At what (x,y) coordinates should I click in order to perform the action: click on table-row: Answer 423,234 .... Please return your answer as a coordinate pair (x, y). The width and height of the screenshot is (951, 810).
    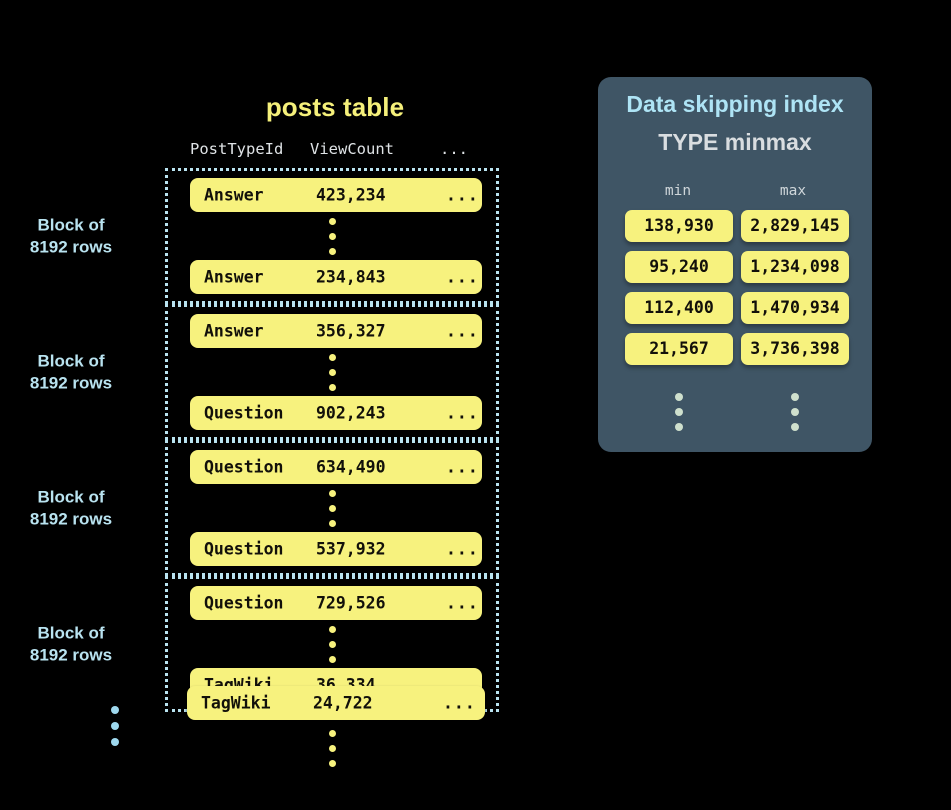
    Looking at the image, I should click on (336, 195).